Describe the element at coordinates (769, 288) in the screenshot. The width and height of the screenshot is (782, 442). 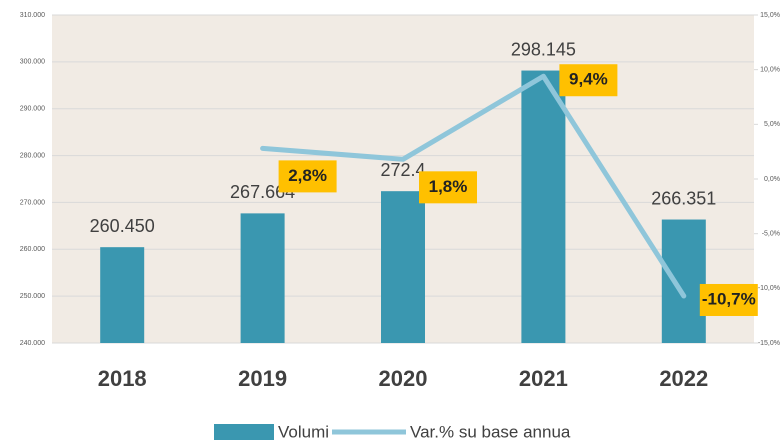
I see `y2-tick-label: -10,0%` at that location.